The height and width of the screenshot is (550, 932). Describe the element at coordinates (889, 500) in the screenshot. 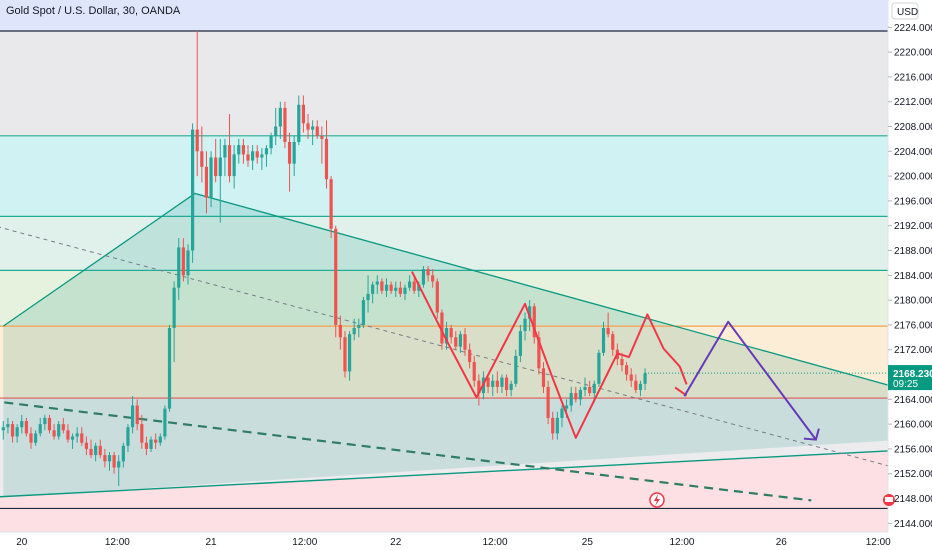

I see `flag-icon` at that location.